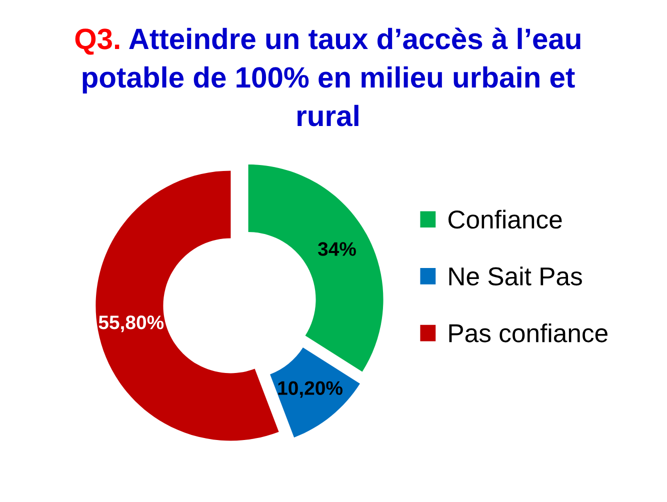 Image resolution: width=667 pixels, height=502 pixels. I want to click on data-label: 10,20%, so click(310, 389).